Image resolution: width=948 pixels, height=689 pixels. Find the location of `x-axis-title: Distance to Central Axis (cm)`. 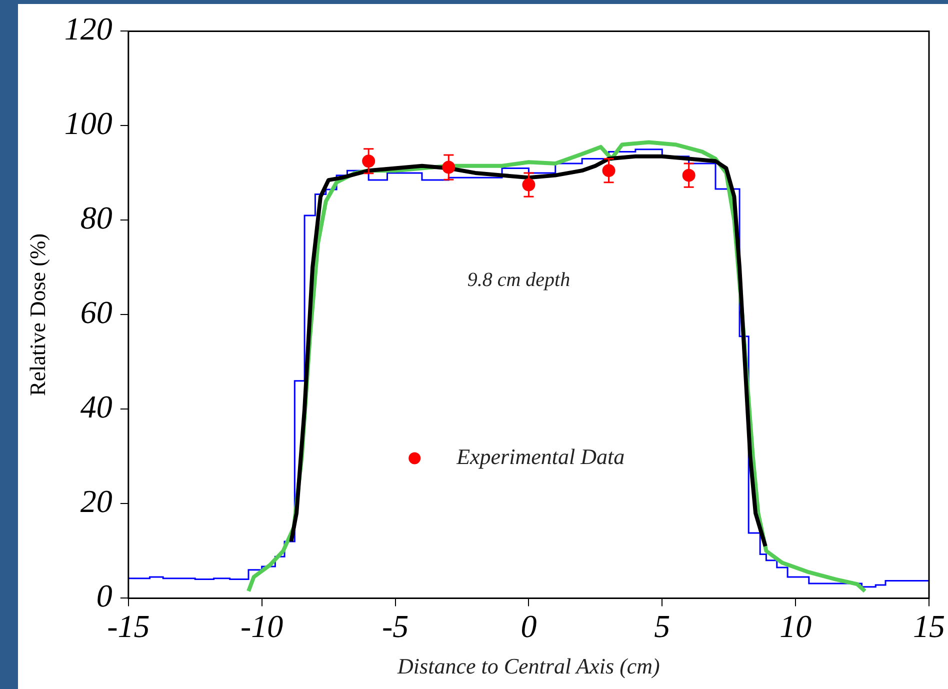

x-axis-title: Distance to Central Axis (cm) is located at coordinates (528, 666).